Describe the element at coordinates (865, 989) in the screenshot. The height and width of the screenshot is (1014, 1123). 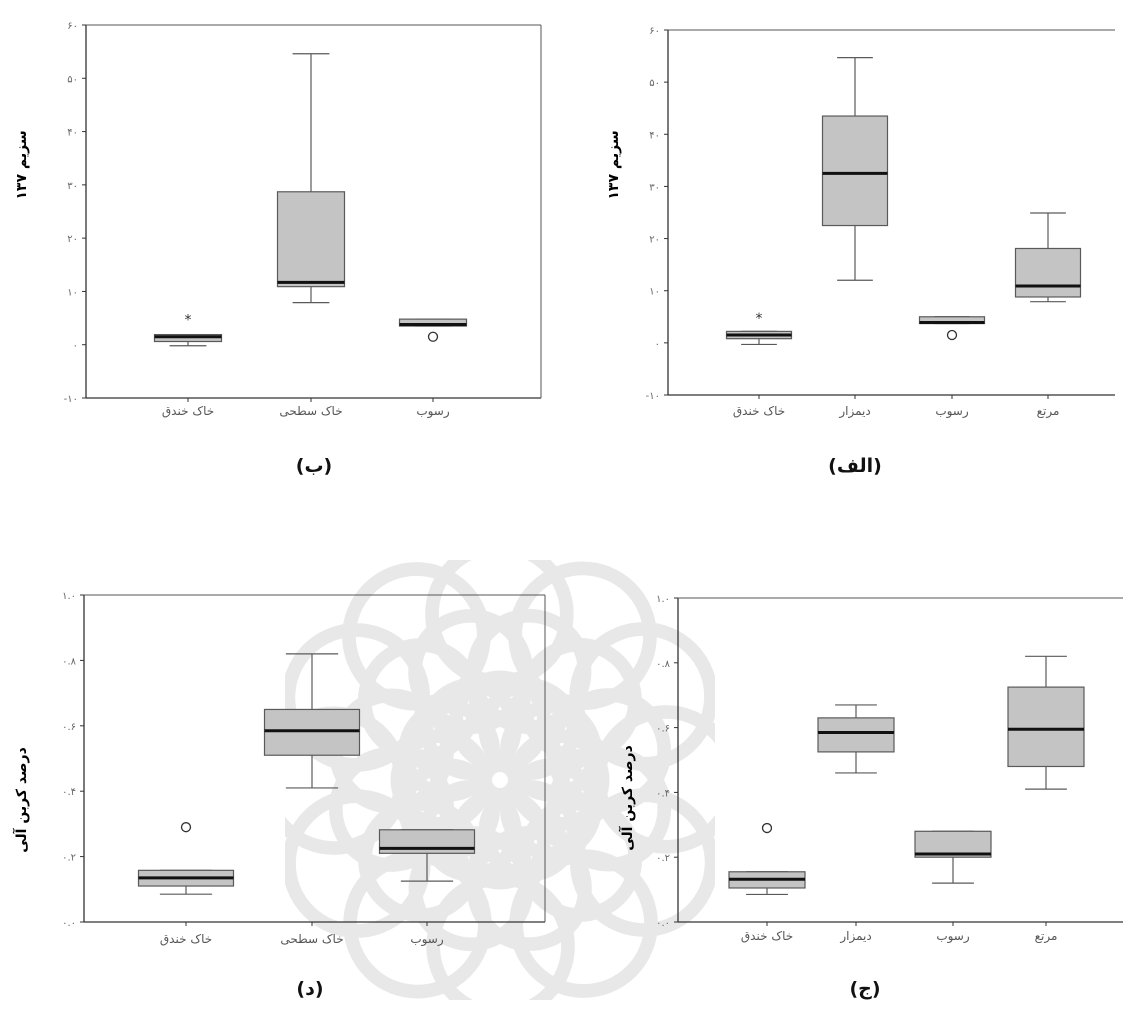
I see `caption-jim: (ج)` at that location.